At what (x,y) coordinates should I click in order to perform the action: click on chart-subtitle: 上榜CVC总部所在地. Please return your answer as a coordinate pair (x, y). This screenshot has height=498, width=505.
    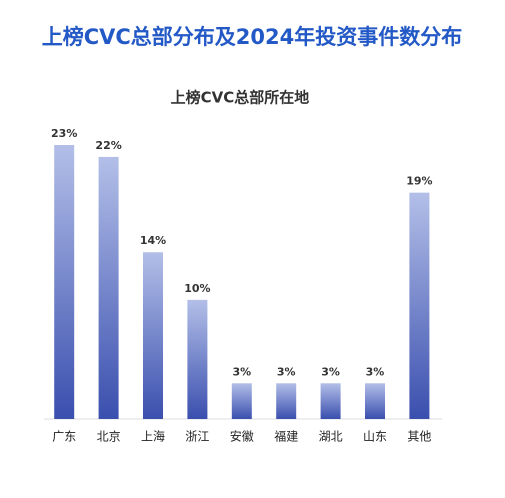
    Looking at the image, I should click on (240, 98).